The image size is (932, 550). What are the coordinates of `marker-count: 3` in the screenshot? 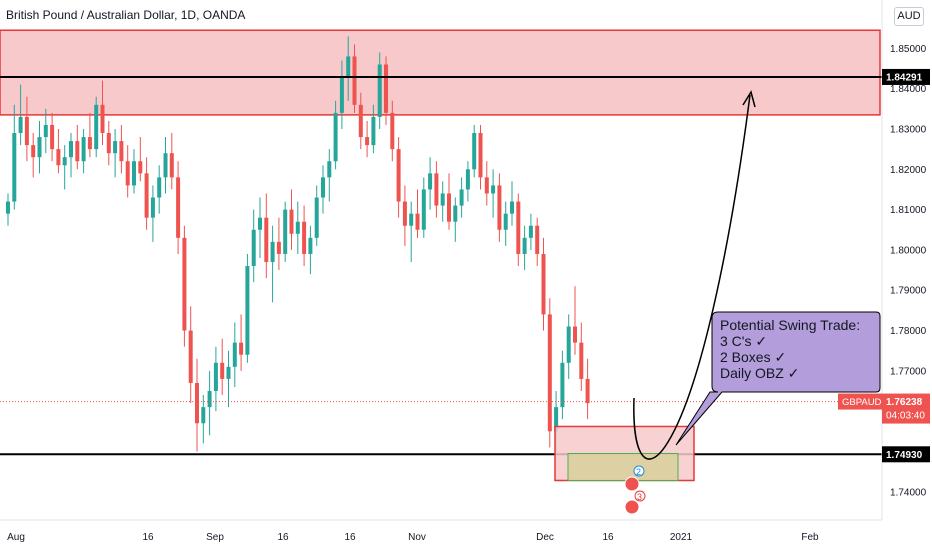 It's located at (639, 497).